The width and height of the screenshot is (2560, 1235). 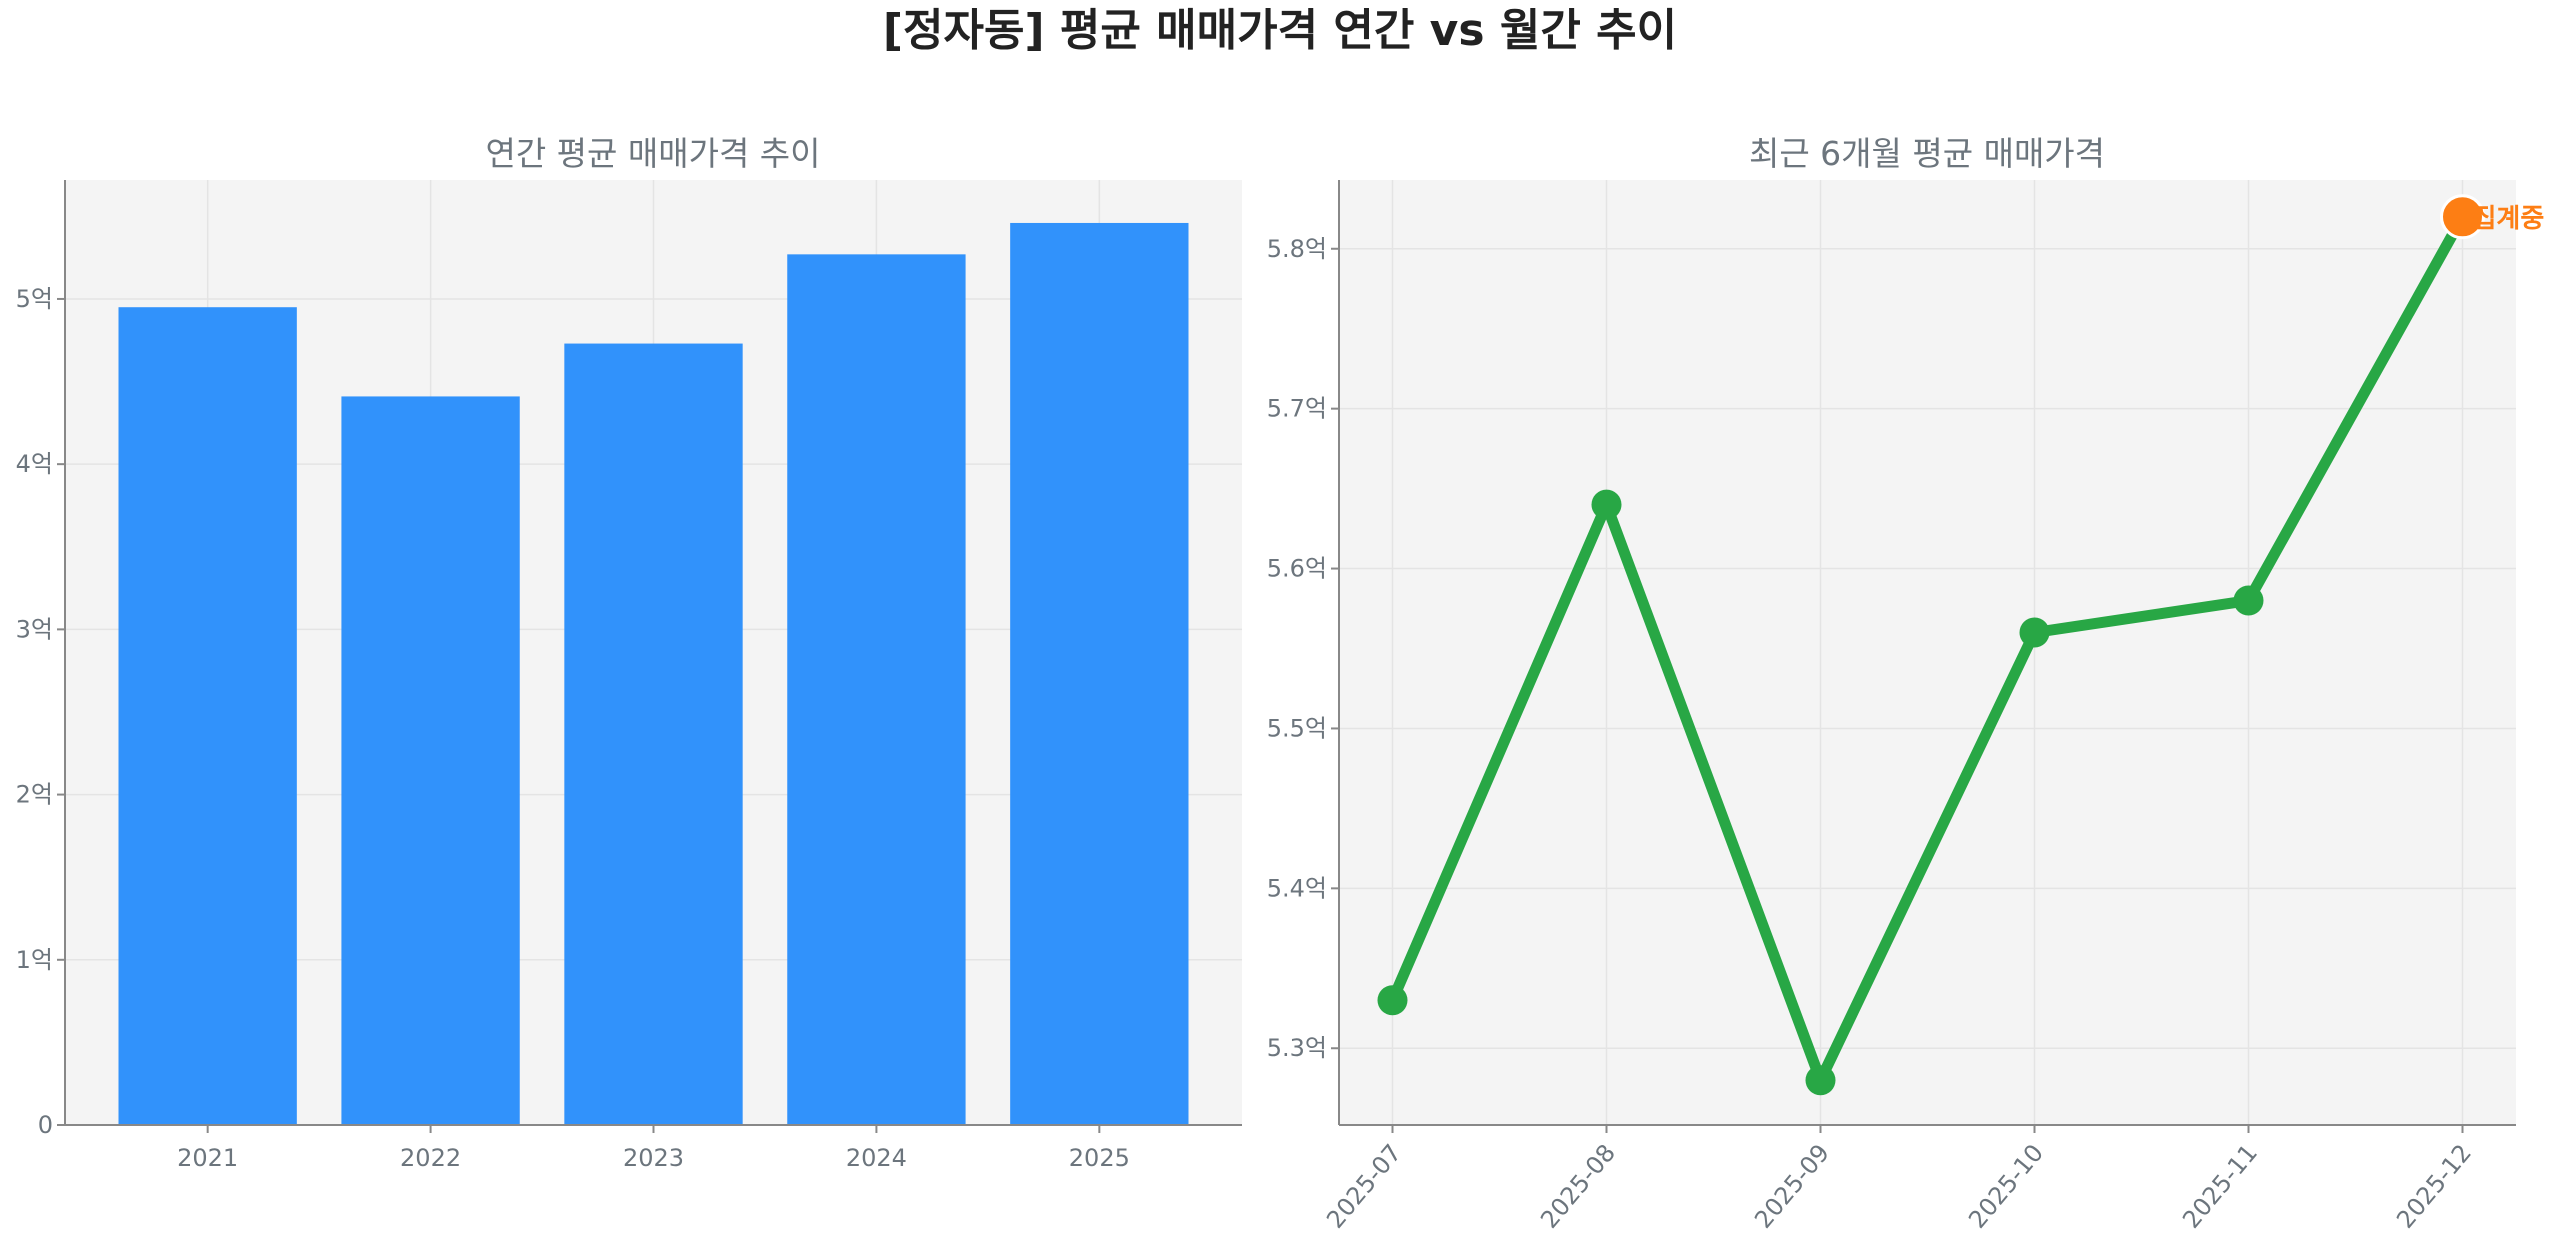 What do you see at coordinates (34, 299) in the screenshot?
I see `y-tick-label: 5억` at bounding box center [34, 299].